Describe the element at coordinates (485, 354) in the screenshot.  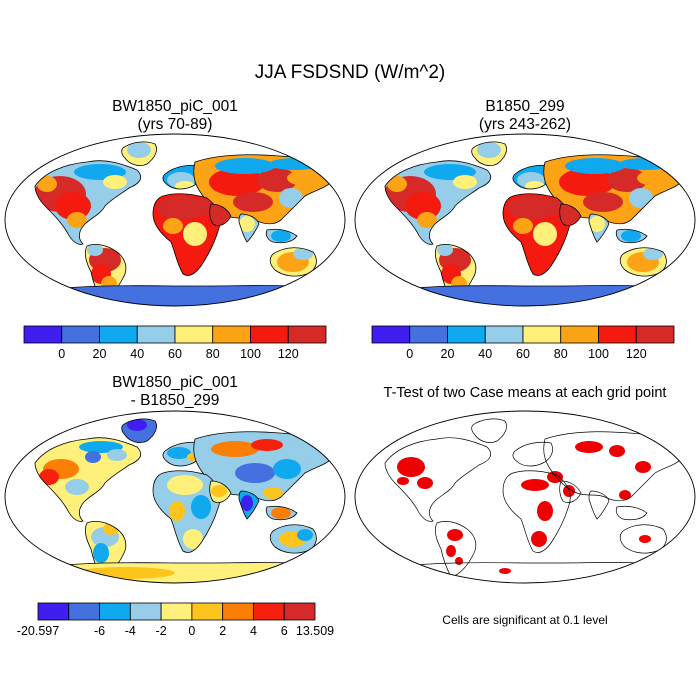
I see `colorbar2-tick-label-2: 40` at that location.